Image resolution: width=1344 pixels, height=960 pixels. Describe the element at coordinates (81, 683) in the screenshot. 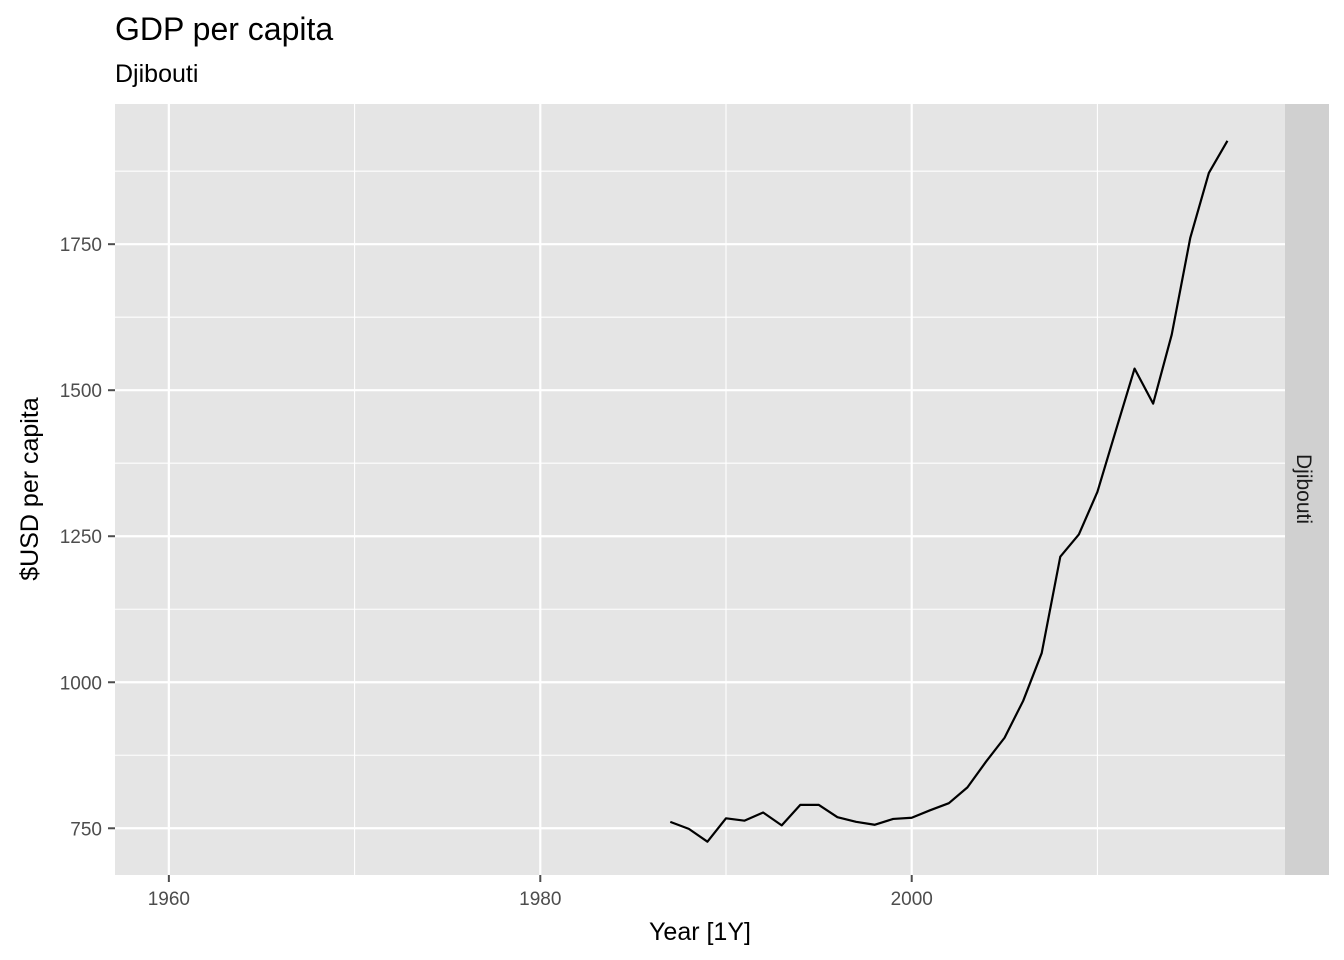

I see `y-tick-label: 1000` at that location.